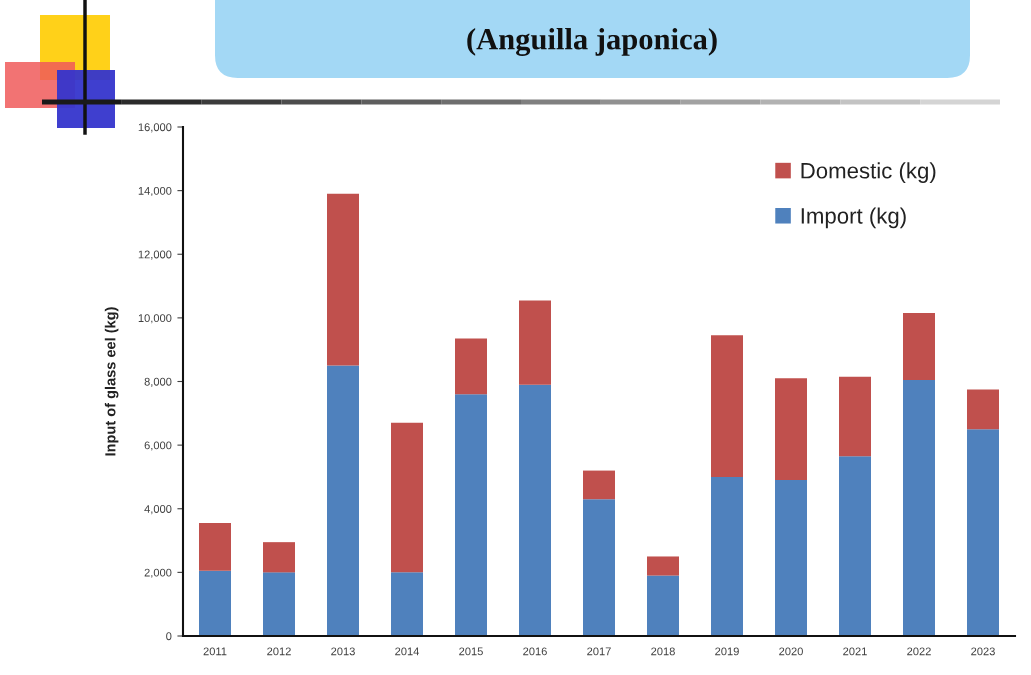 Image resolution: width=1031 pixels, height=675 pixels. What do you see at coordinates (853, 218) in the screenshot?
I see `legend-label: Import (kg)` at bounding box center [853, 218].